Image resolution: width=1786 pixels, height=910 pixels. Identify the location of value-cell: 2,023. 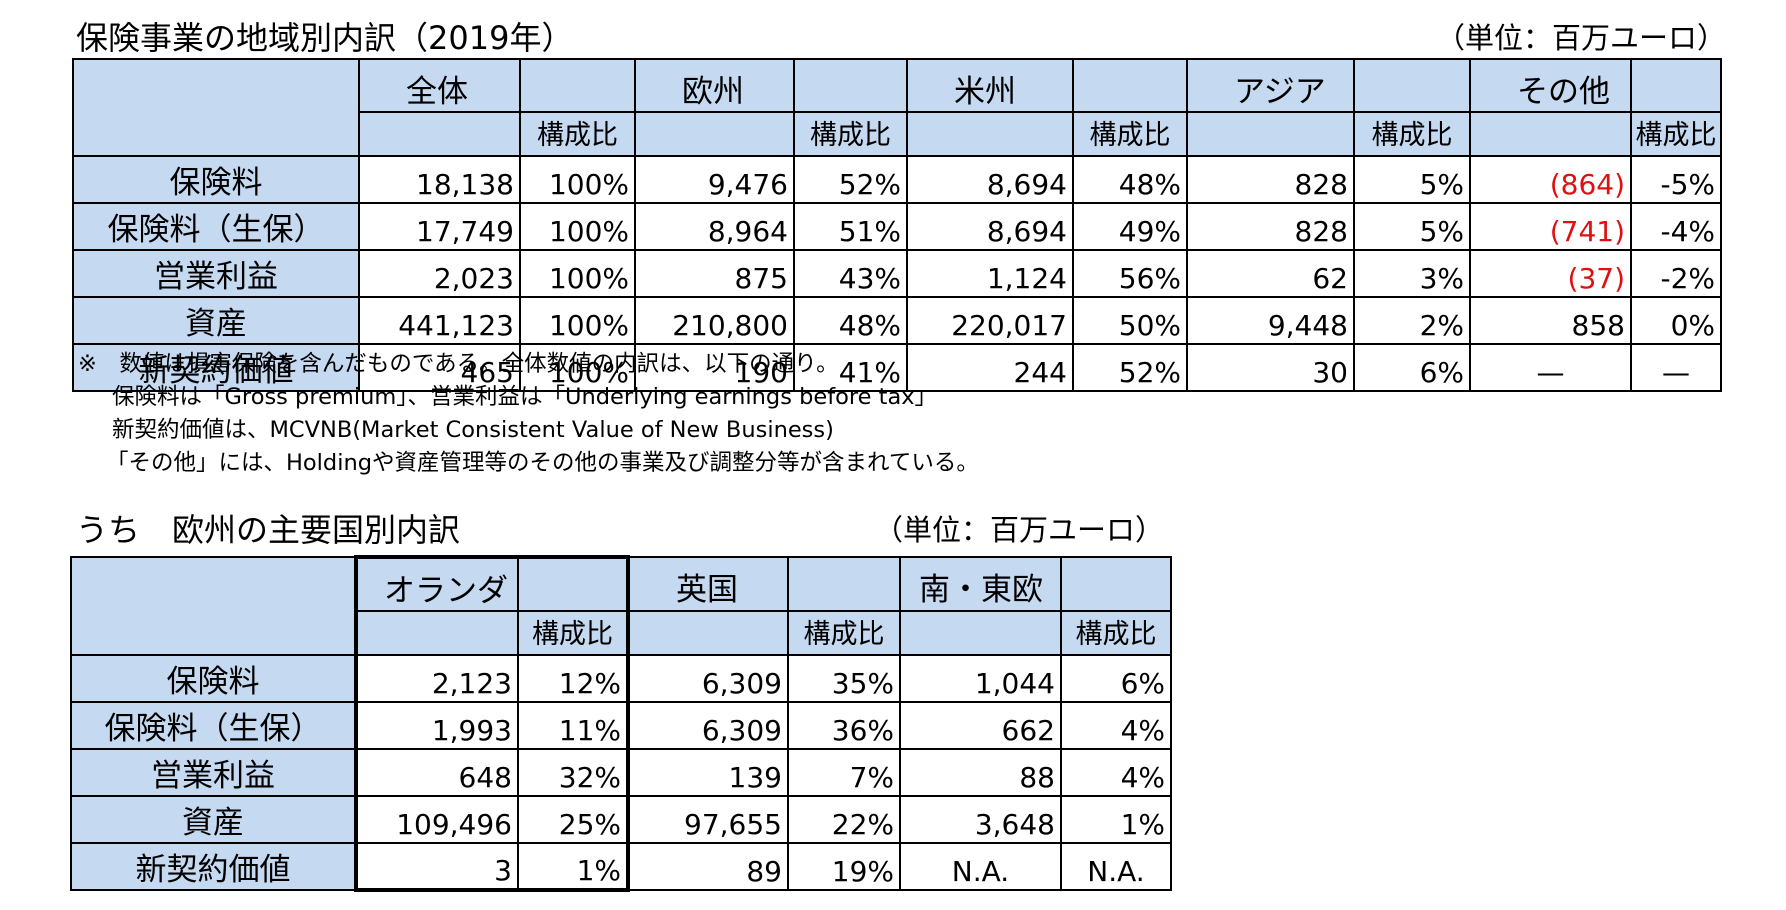
(439, 273).